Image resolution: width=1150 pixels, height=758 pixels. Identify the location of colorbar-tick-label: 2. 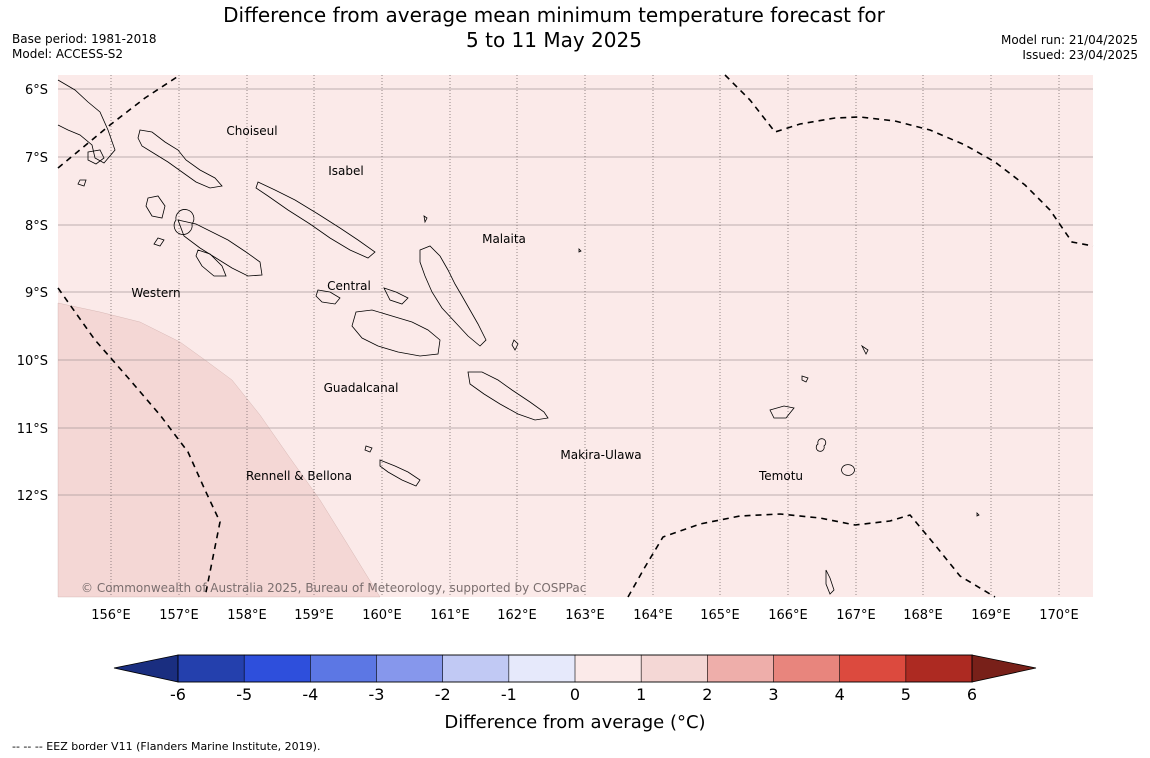
(707, 694).